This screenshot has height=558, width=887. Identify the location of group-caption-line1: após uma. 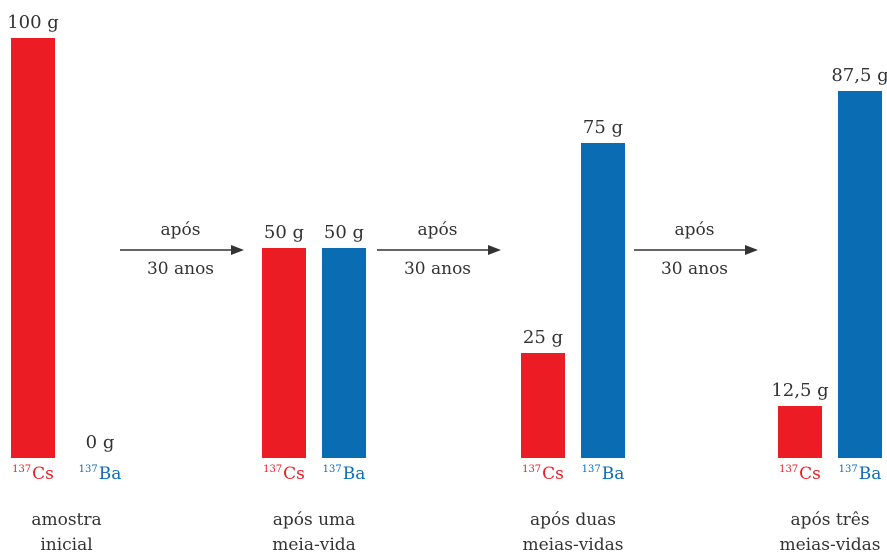
(314, 520).